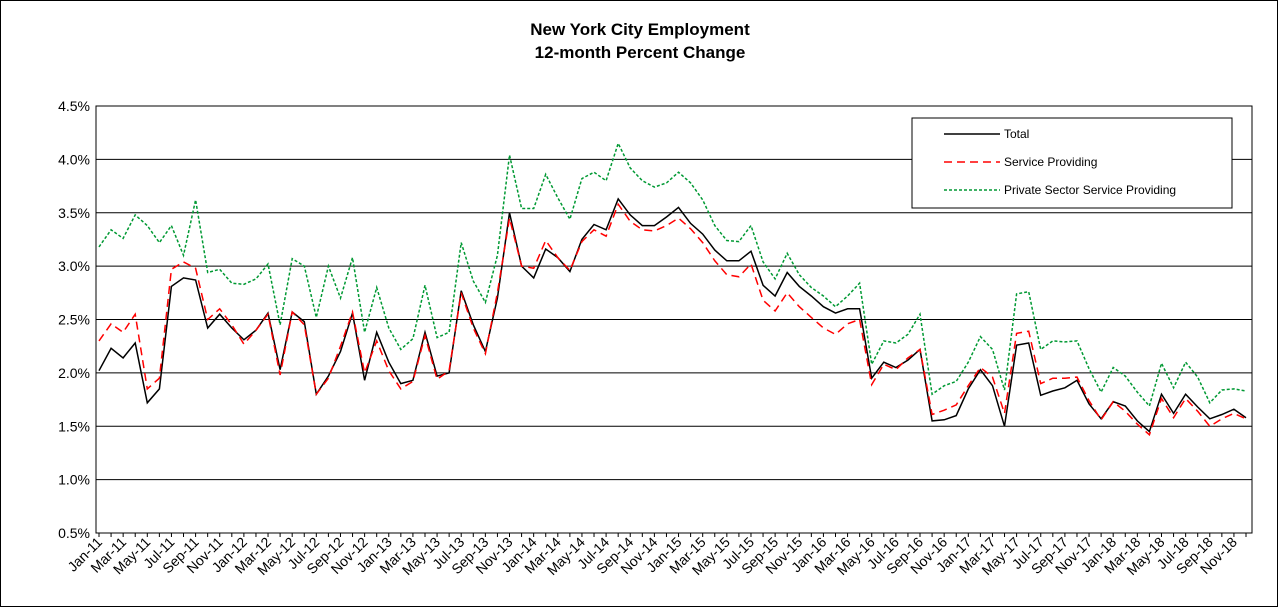 This screenshot has width=1278, height=607. What do you see at coordinates (1090, 190) in the screenshot?
I see `legend-label: Private Sector Service Providing` at bounding box center [1090, 190].